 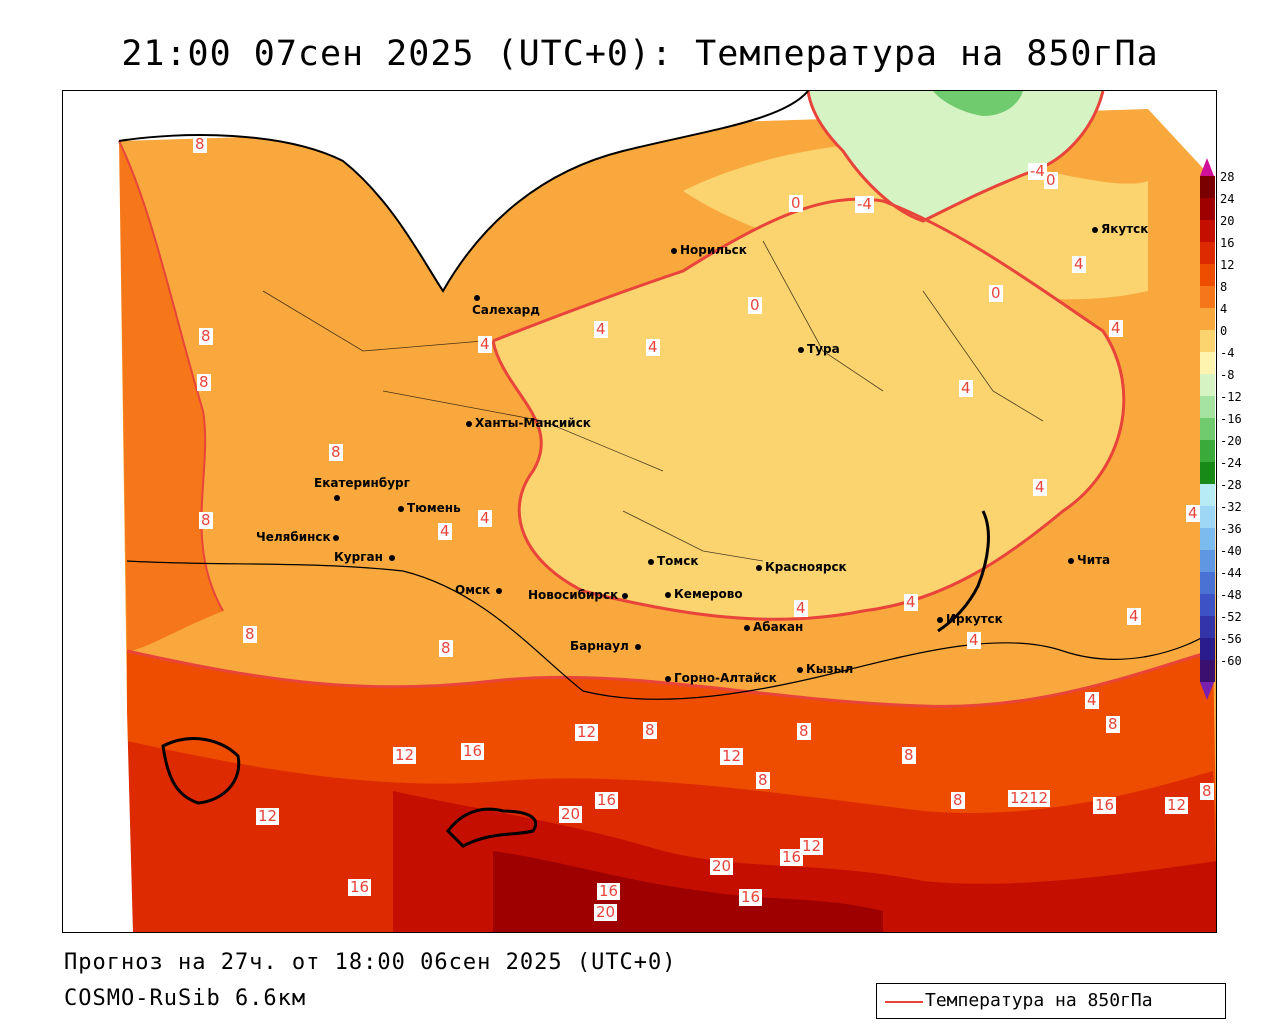 I want to click on city-khanty-mansiysk: Ханты-Мансийск, so click(x=528, y=423).